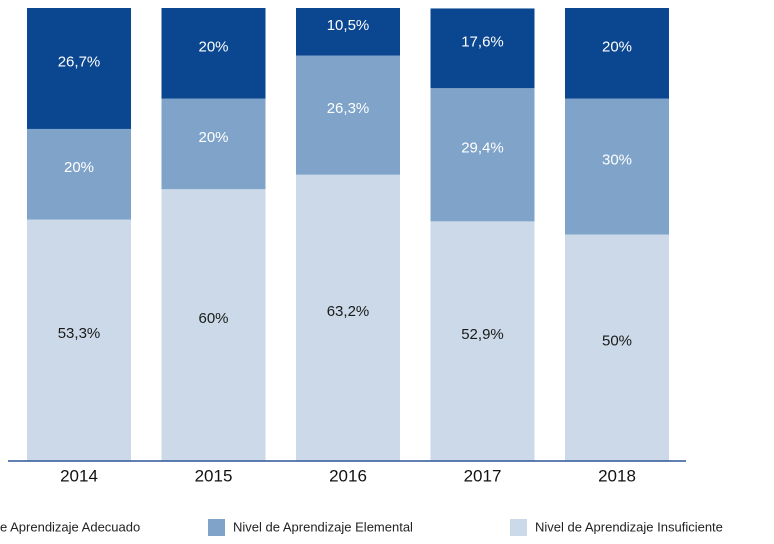 This screenshot has height=544, width=774. What do you see at coordinates (482, 41) in the screenshot?
I see `data-label: 17,6%` at bounding box center [482, 41].